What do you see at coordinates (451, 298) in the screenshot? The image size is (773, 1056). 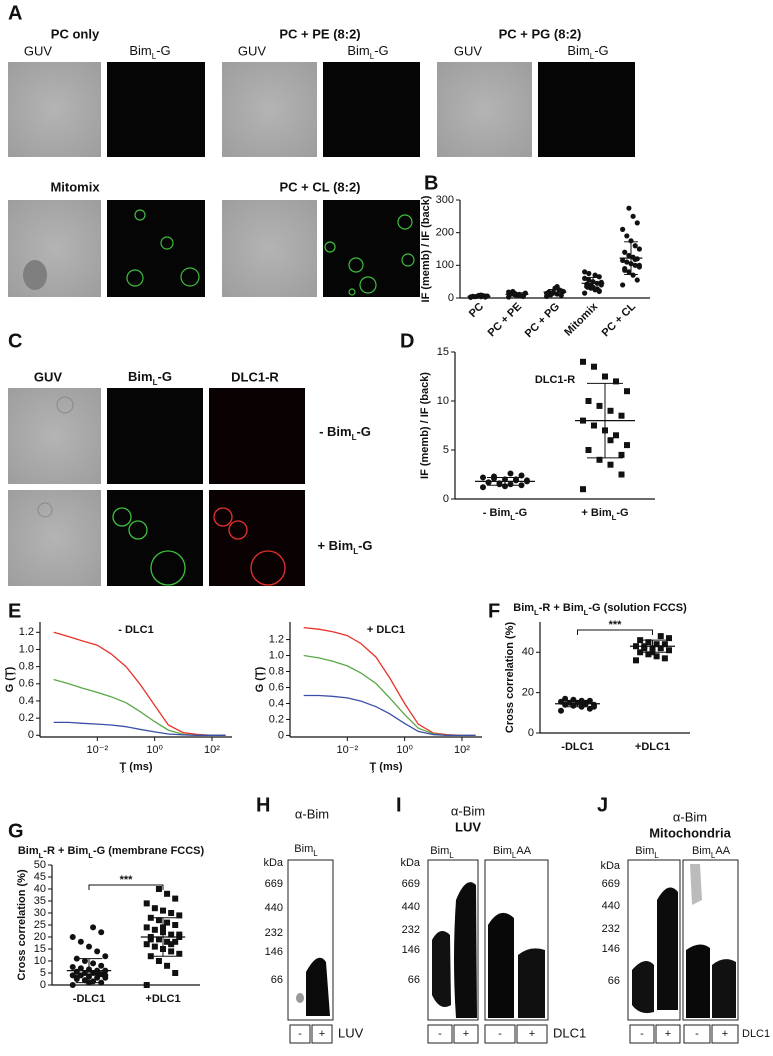 I see `y-tick-label: 0` at bounding box center [451, 298].